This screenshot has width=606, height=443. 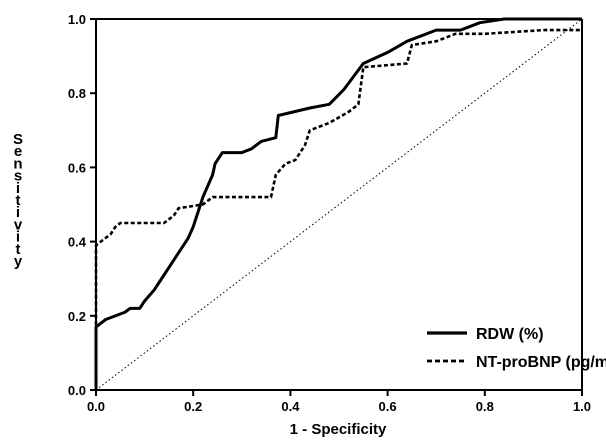 What do you see at coordinates (96, 406) in the screenshot?
I see `x-tick-label: 0.0` at bounding box center [96, 406].